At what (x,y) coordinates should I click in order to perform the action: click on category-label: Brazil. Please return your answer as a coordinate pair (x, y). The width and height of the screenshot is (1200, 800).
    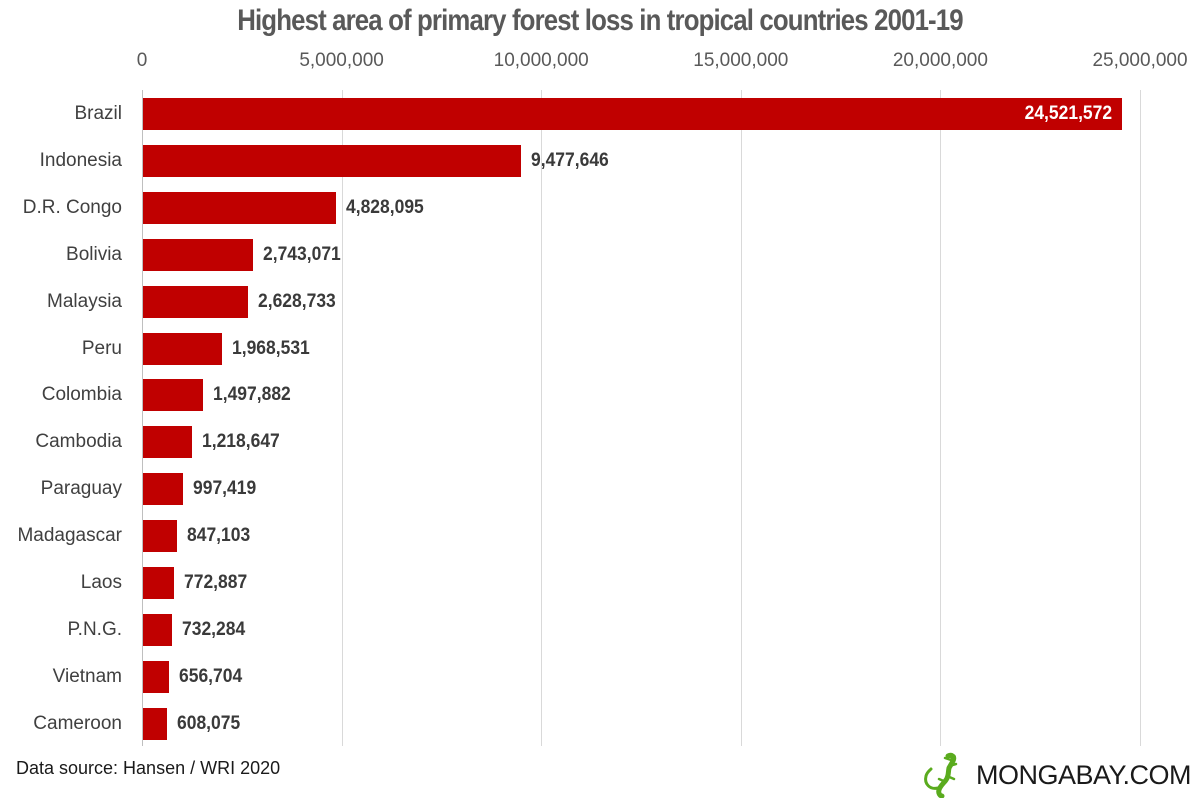
    Looking at the image, I should click on (98, 113).